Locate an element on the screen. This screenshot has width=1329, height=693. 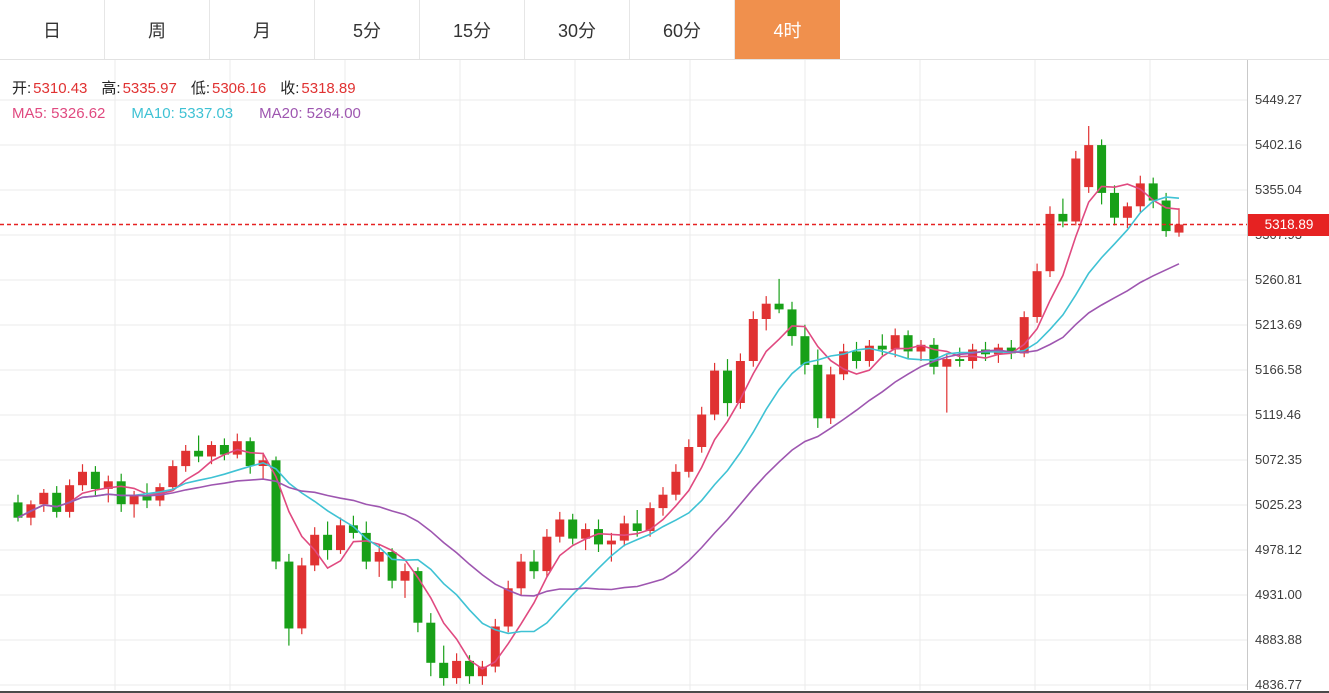
ohlc-legend: 开: 5310.43 高: 5335.97 低: 5306.16 收: 5318.89 is located at coordinates (199, 87).